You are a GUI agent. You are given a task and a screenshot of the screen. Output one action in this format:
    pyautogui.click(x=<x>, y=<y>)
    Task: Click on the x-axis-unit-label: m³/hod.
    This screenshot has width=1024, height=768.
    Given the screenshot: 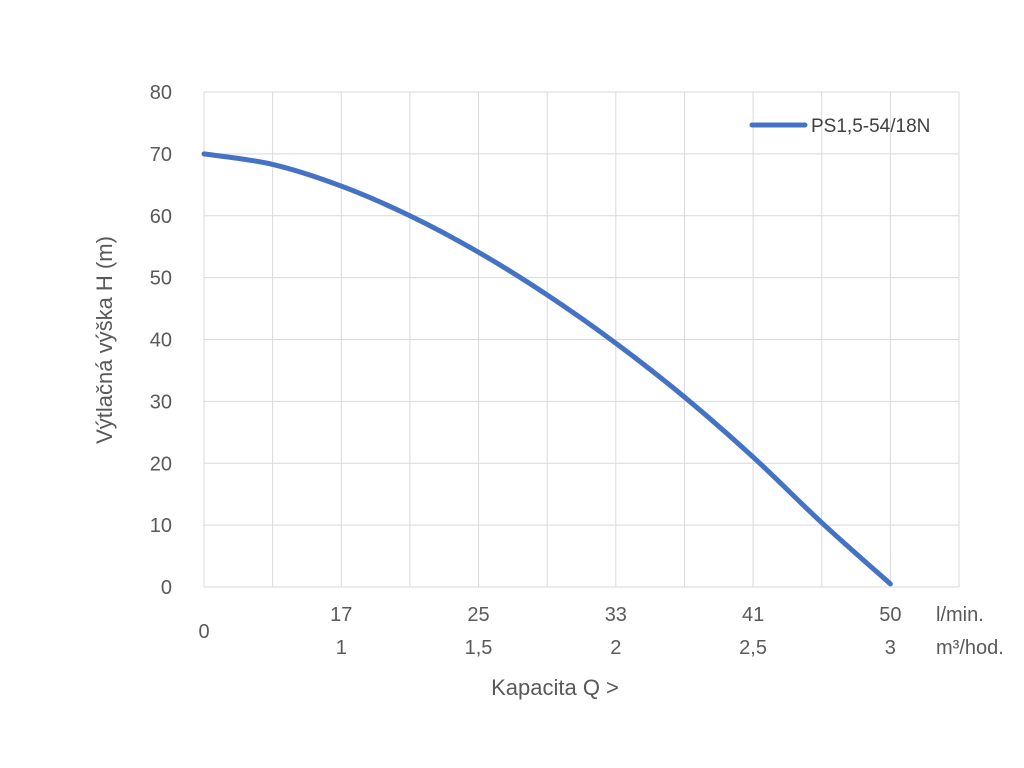 What is the action you would take?
    pyautogui.click(x=970, y=648)
    